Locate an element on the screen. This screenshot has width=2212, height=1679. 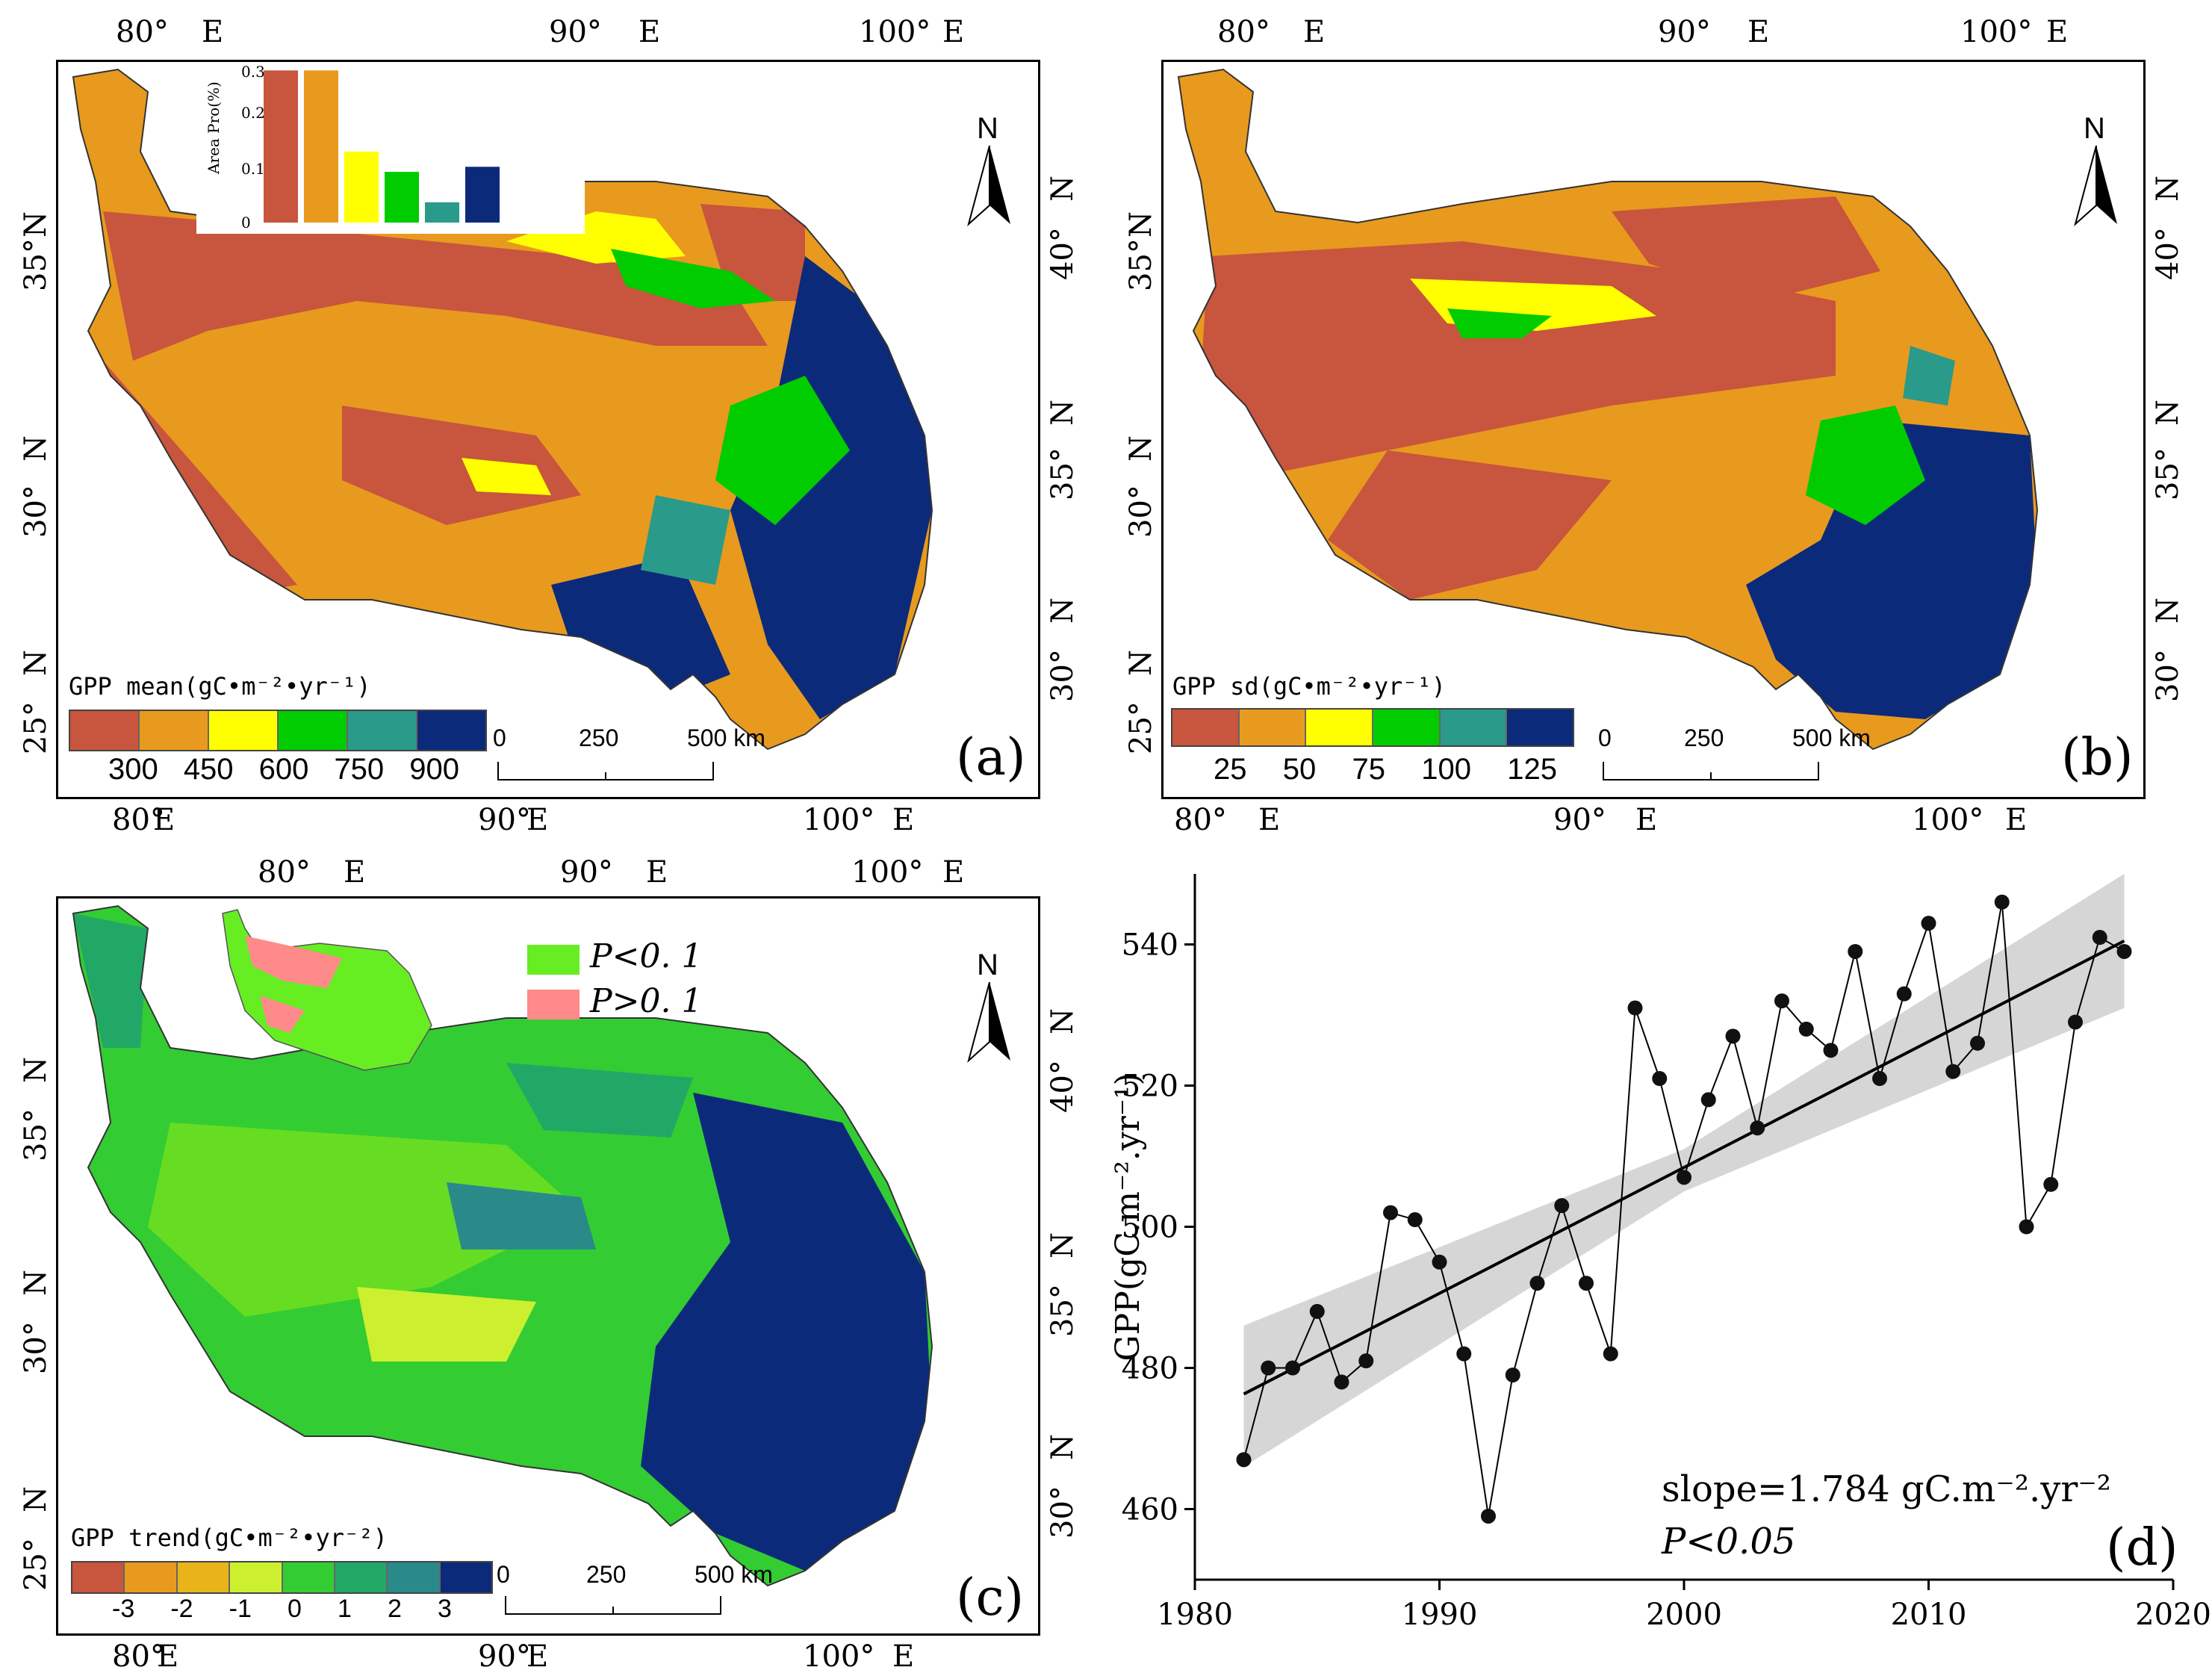
panel-letter-b: (b) is located at coordinates (2097, 757).